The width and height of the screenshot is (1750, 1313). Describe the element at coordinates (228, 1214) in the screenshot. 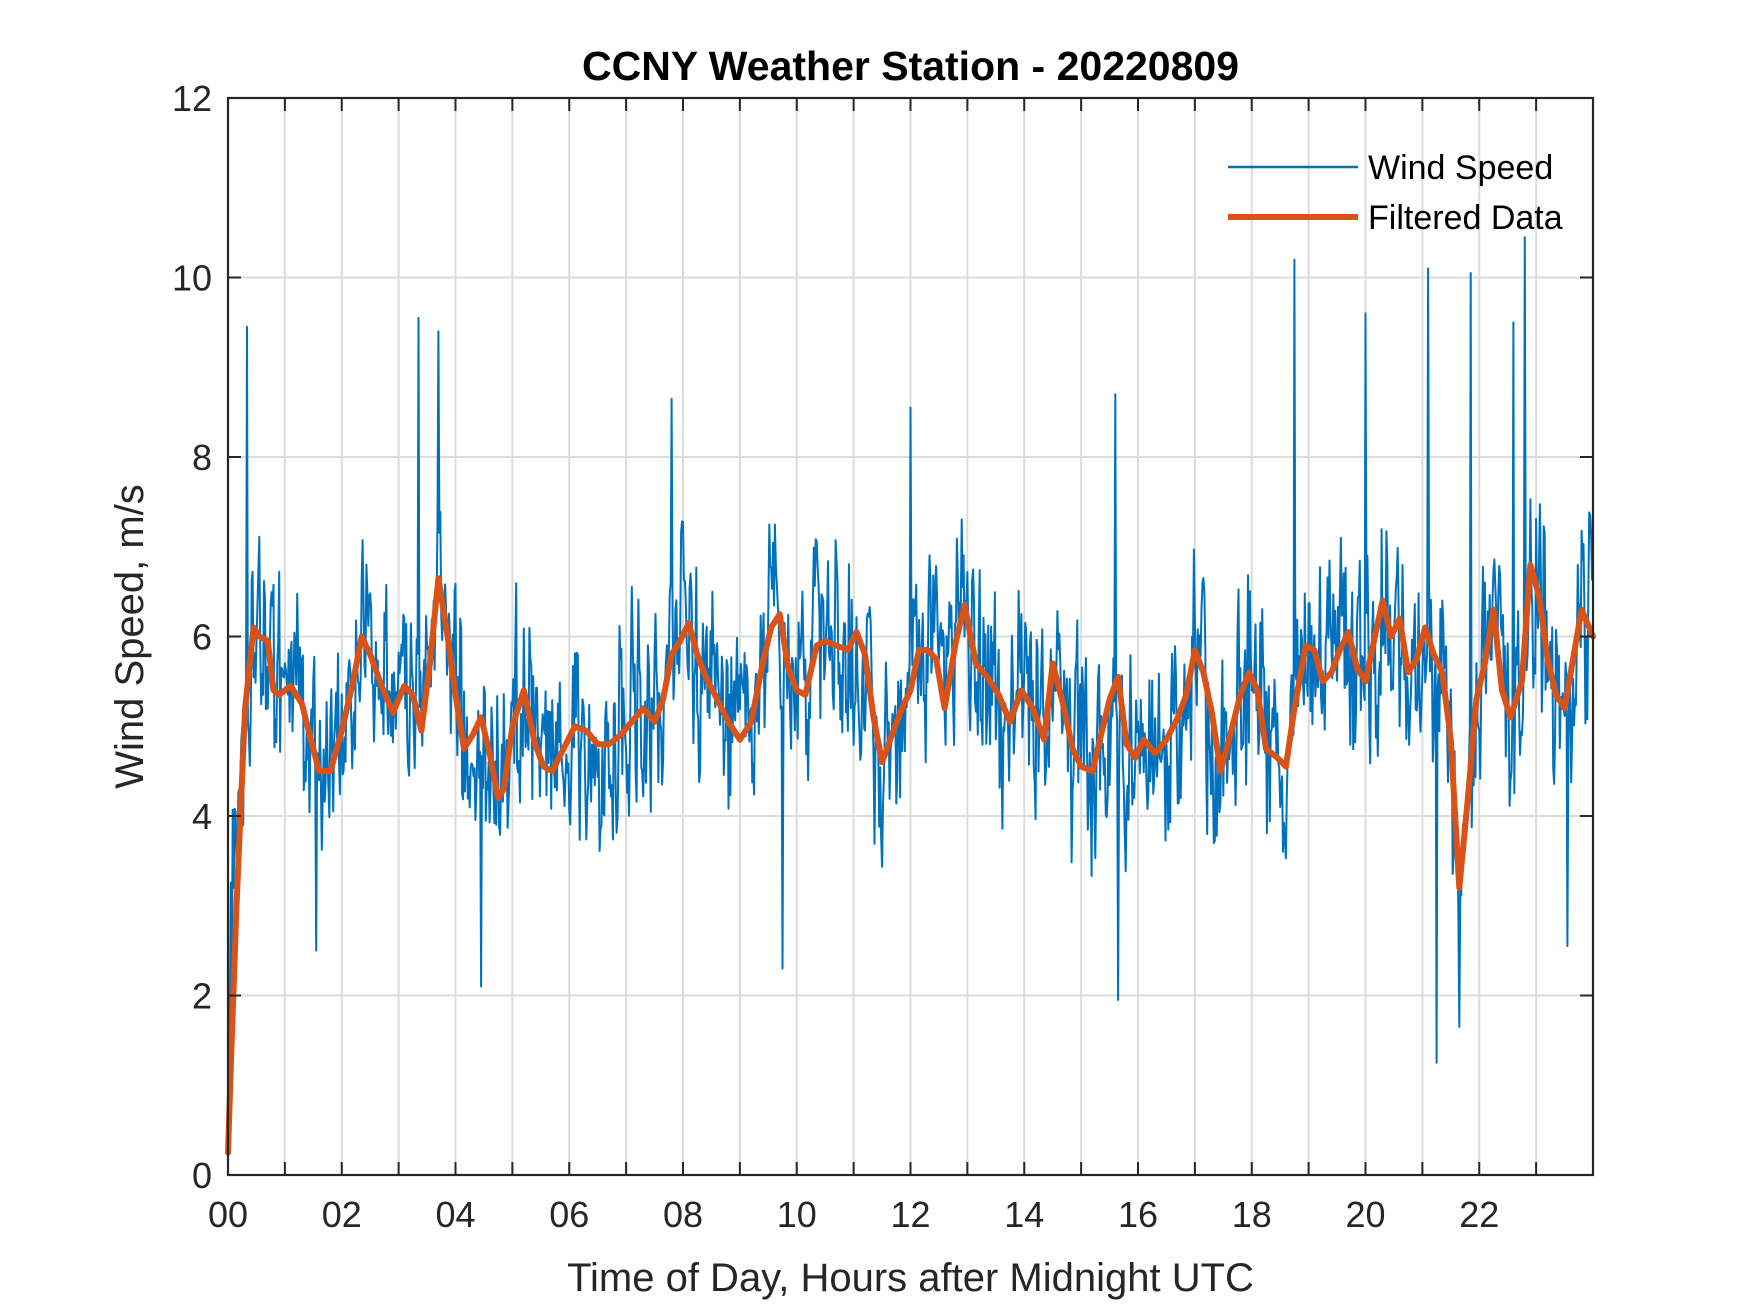

I see `x-tick-label: 00` at that location.